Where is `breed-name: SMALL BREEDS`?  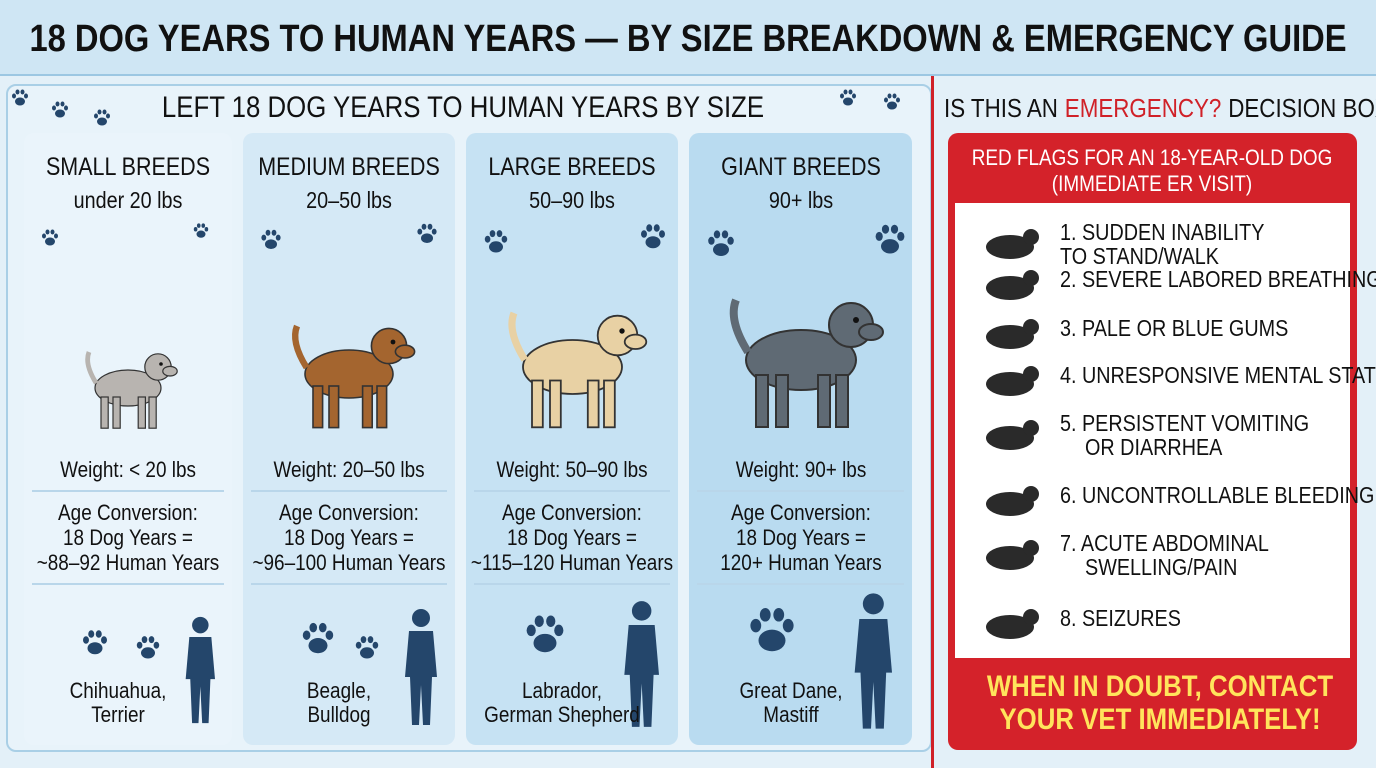
breed-name: SMALL BREEDS is located at coordinates (128, 167).